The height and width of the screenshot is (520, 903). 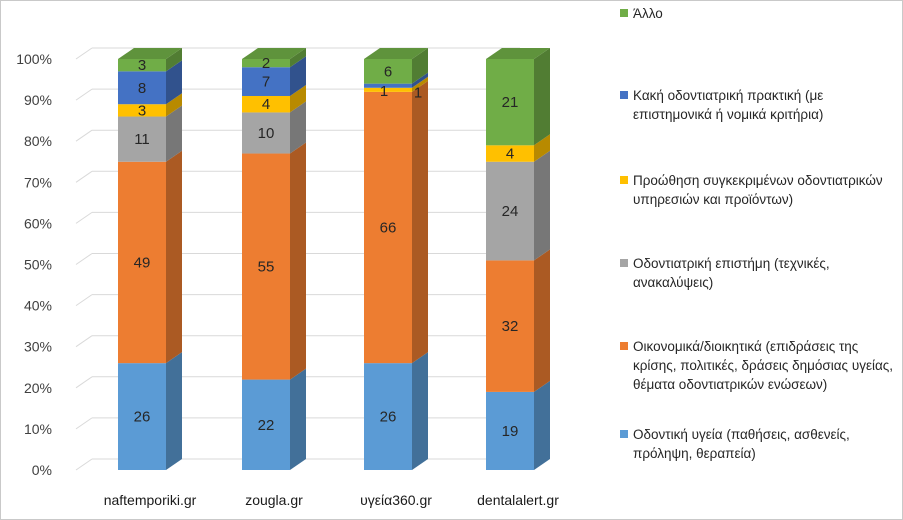 I want to click on legend-label: Άλλο, so click(x=648, y=13).